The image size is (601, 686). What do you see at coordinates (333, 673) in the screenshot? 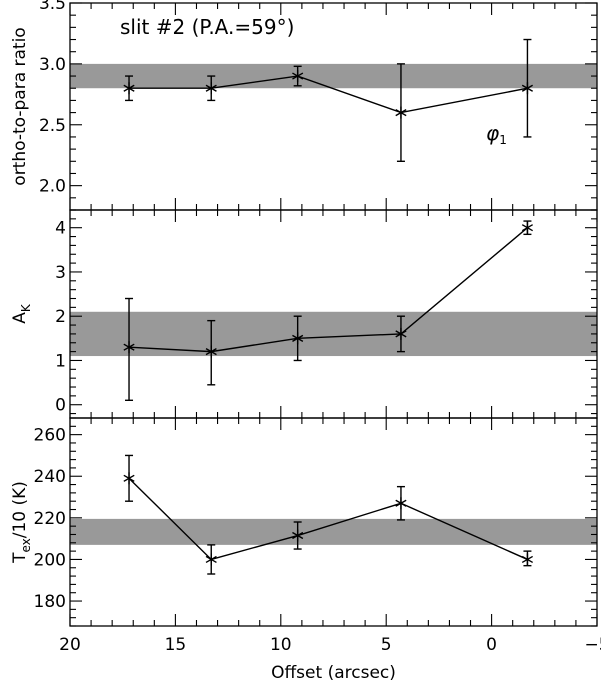
I see `x-axis-label: Offset (arcsec)` at bounding box center [333, 673].